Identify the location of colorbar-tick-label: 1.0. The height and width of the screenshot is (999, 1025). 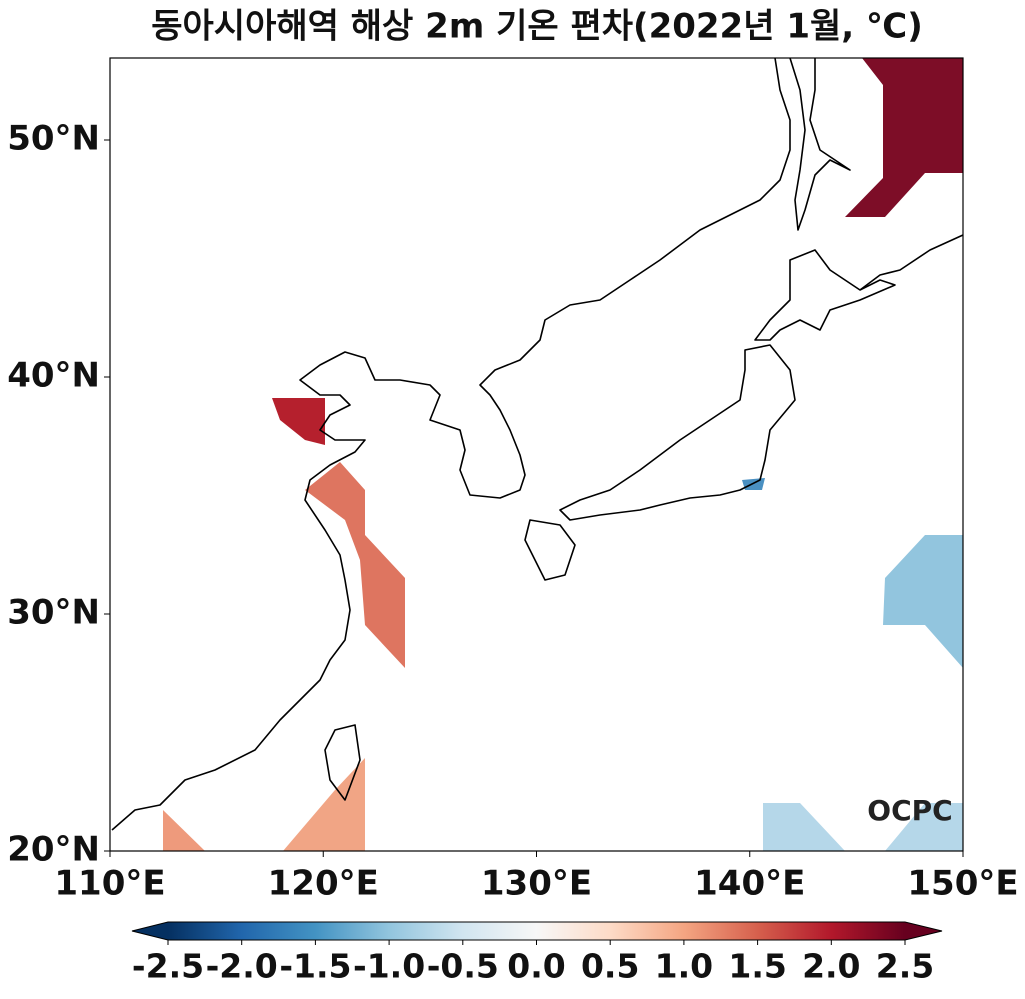
(684, 966).